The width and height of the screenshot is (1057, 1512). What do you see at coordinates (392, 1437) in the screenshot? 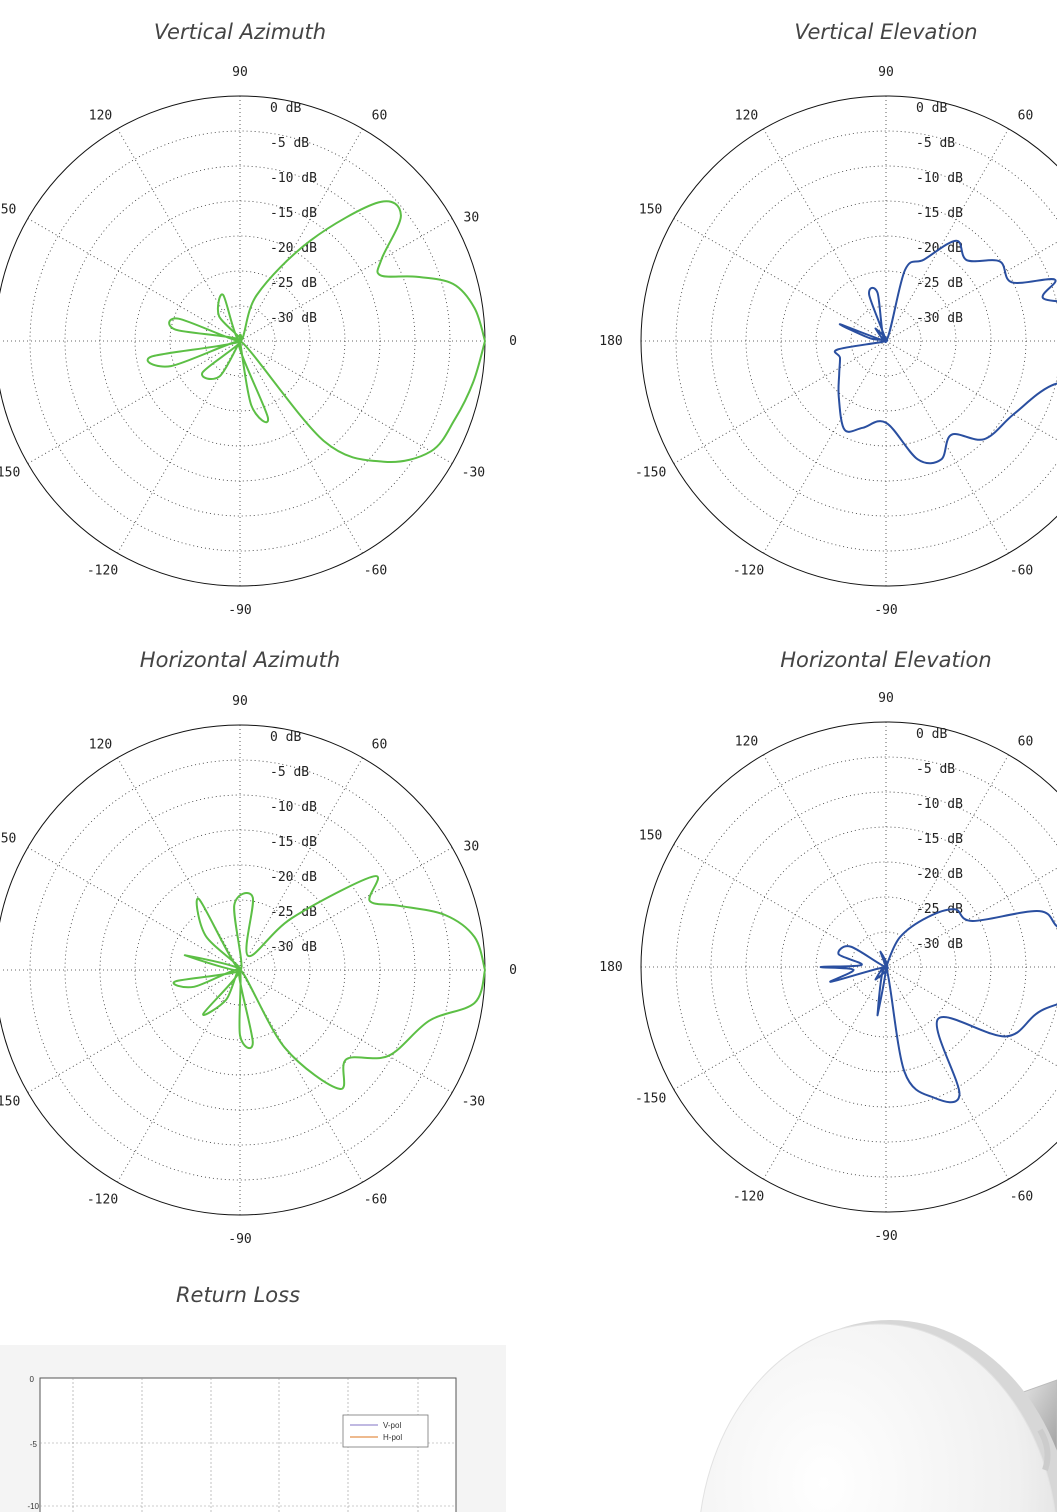
I see `legend-label-hpol: H-pol` at bounding box center [392, 1437].